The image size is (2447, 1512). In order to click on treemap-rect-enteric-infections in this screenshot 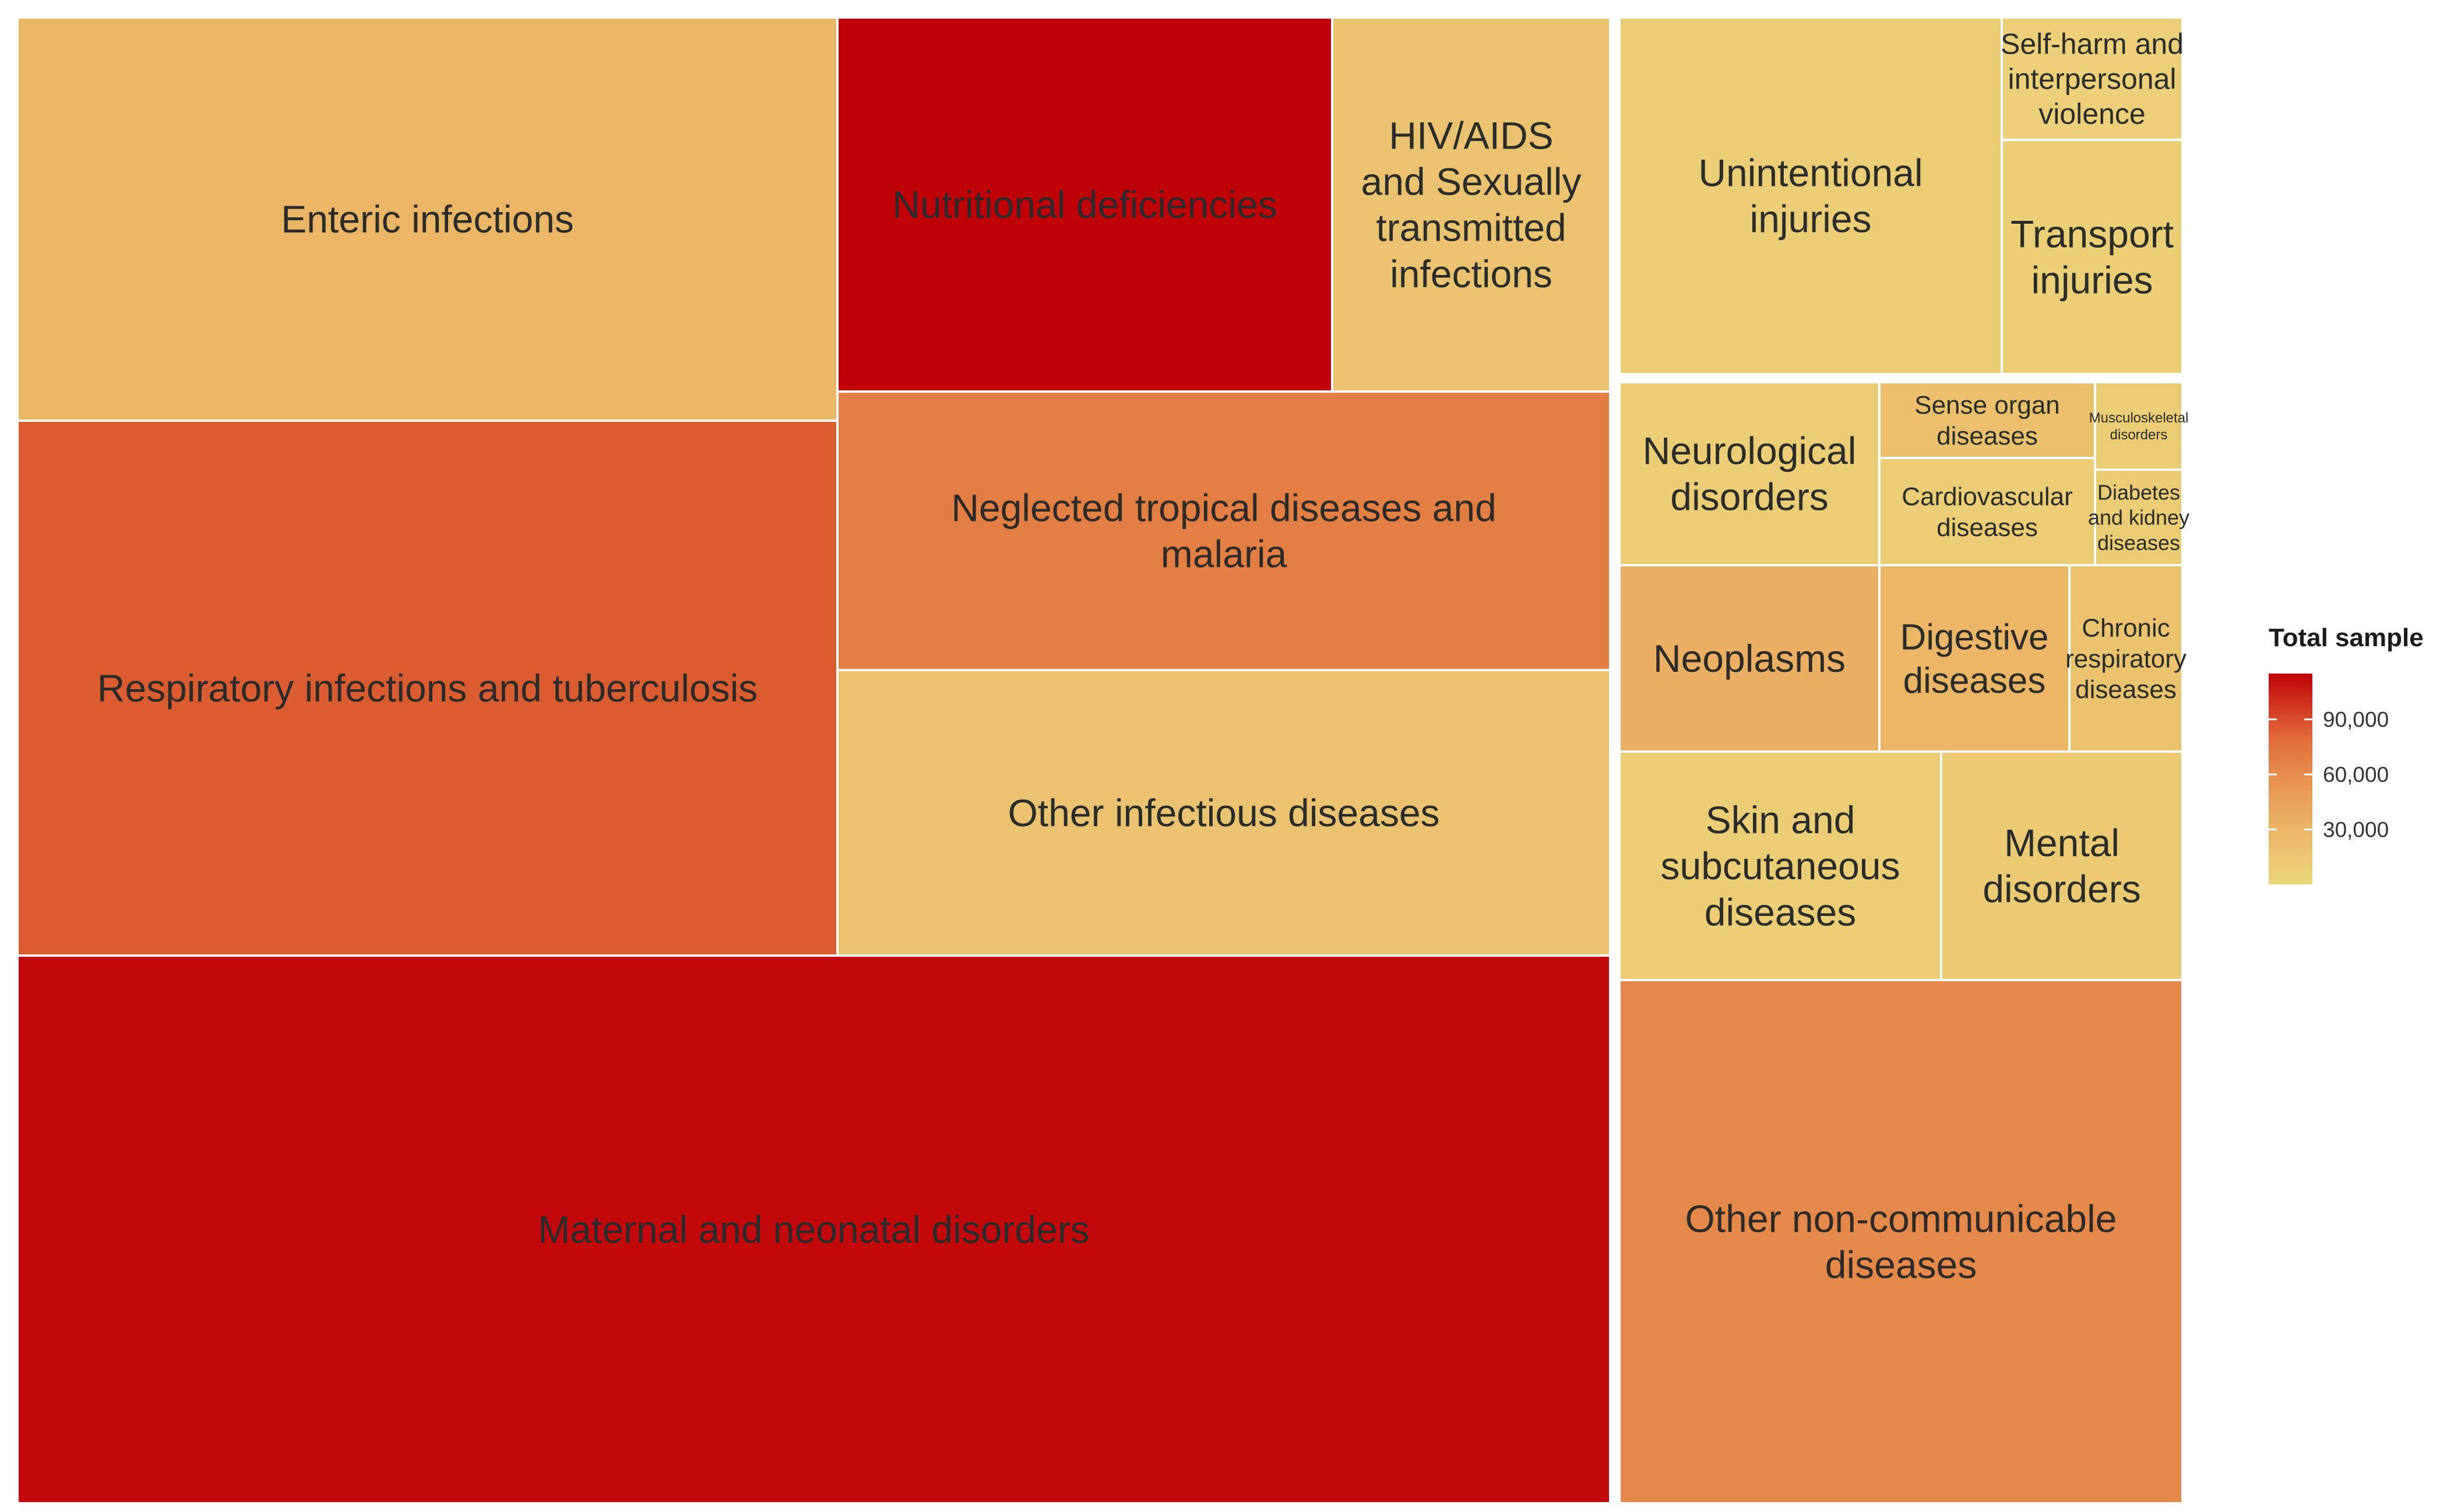, I will do `click(428, 219)`.